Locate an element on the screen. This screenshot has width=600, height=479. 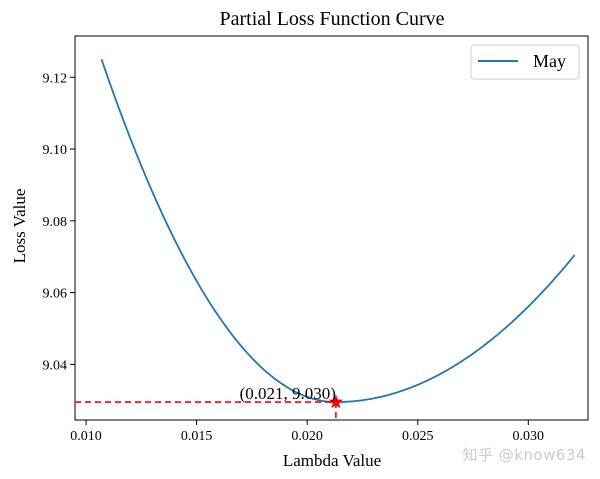
legend-label: May is located at coordinates (549, 61).